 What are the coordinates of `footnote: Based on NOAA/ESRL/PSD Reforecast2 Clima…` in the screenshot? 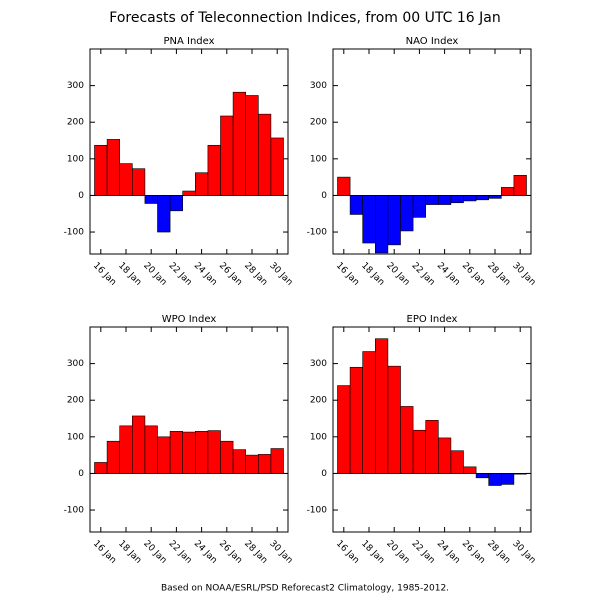 It's located at (305, 589).